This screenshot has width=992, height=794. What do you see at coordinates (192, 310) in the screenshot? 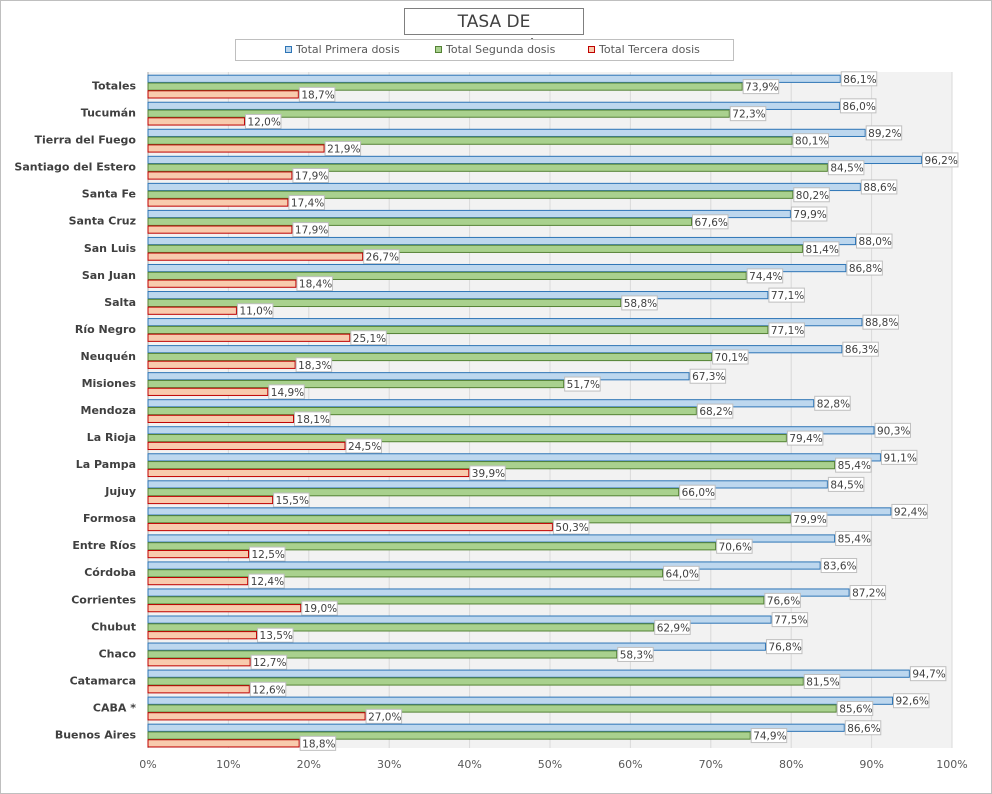
I see `bar-tercera-salta` at bounding box center [192, 310].